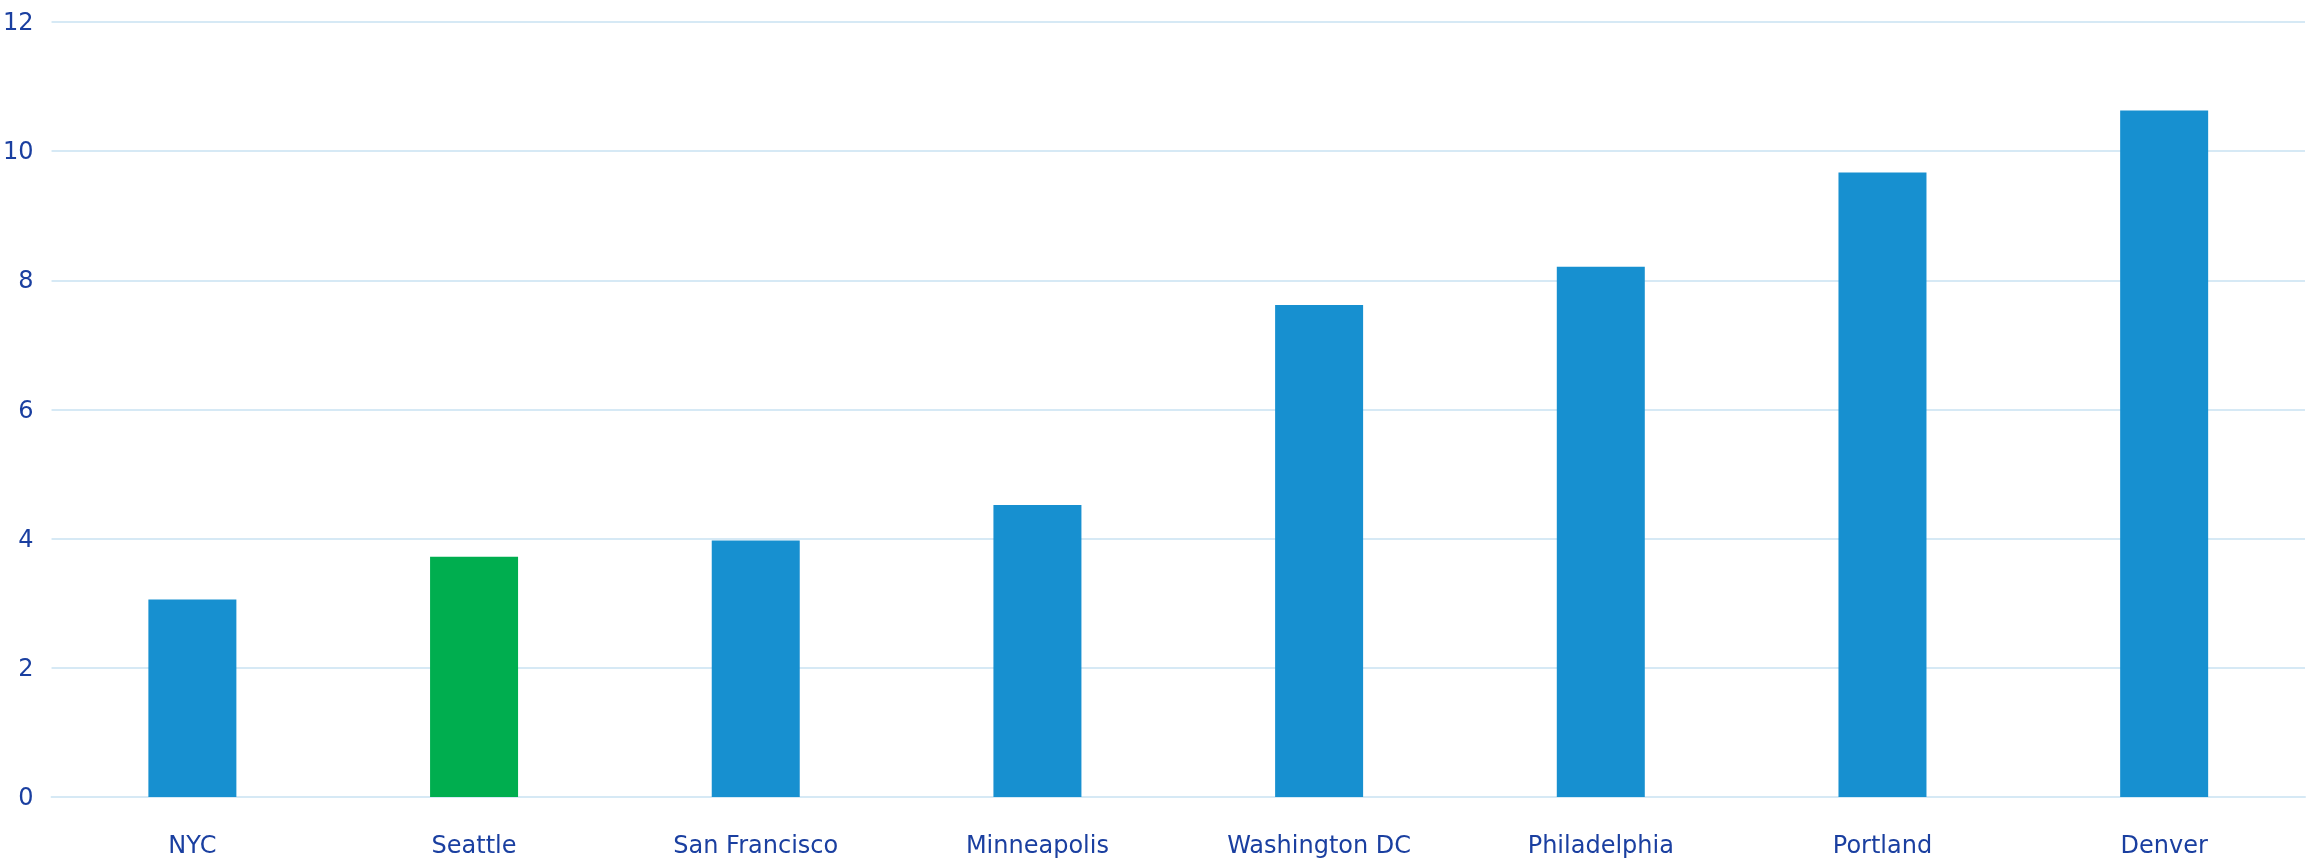 The width and height of the screenshot is (2310, 862). What do you see at coordinates (18, 22) in the screenshot?
I see `y-tick-label: 12` at bounding box center [18, 22].